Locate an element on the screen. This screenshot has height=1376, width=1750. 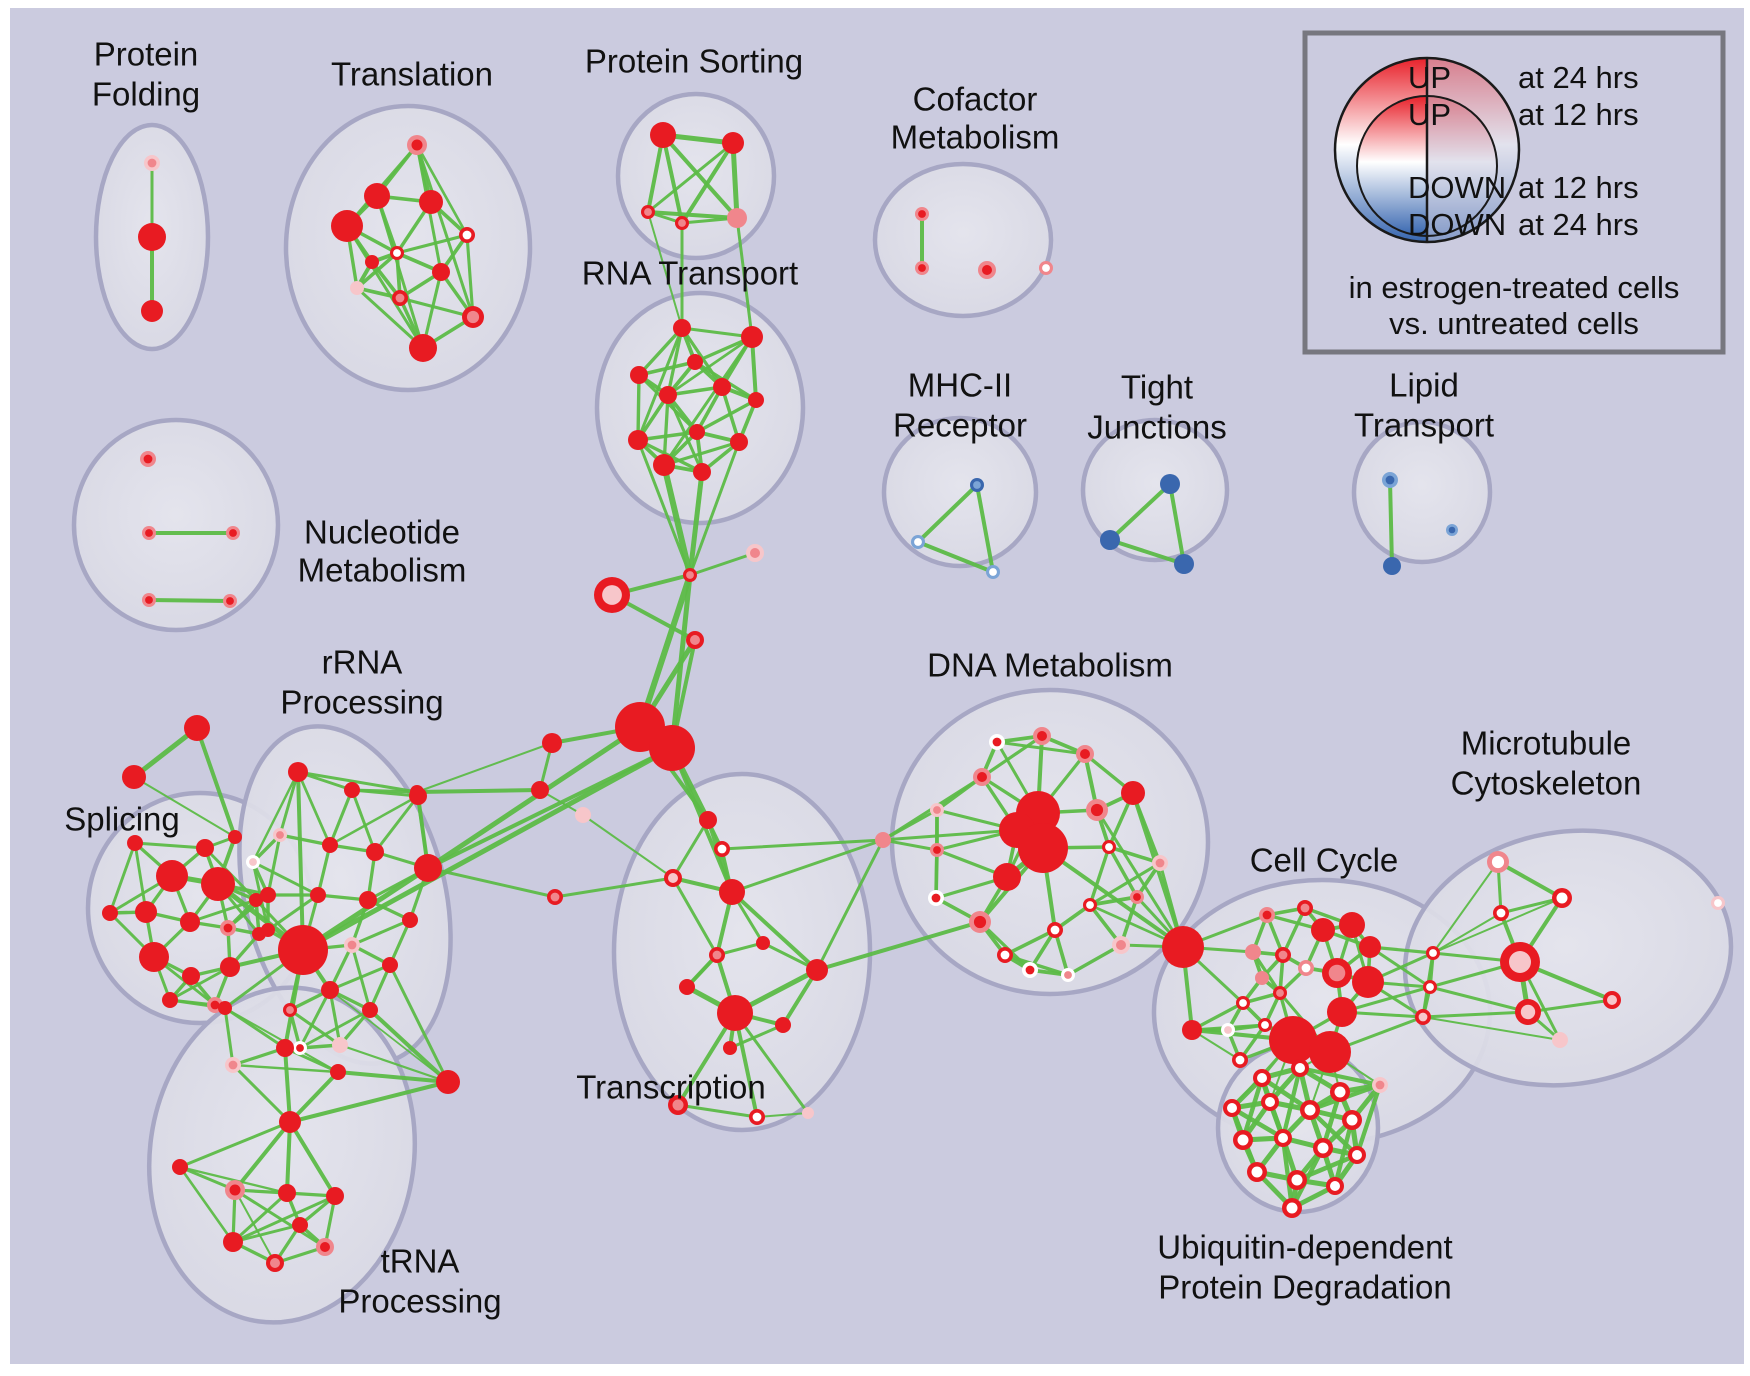
cluster-label-tight-junctions: Junctions is located at coordinates (1156, 427).